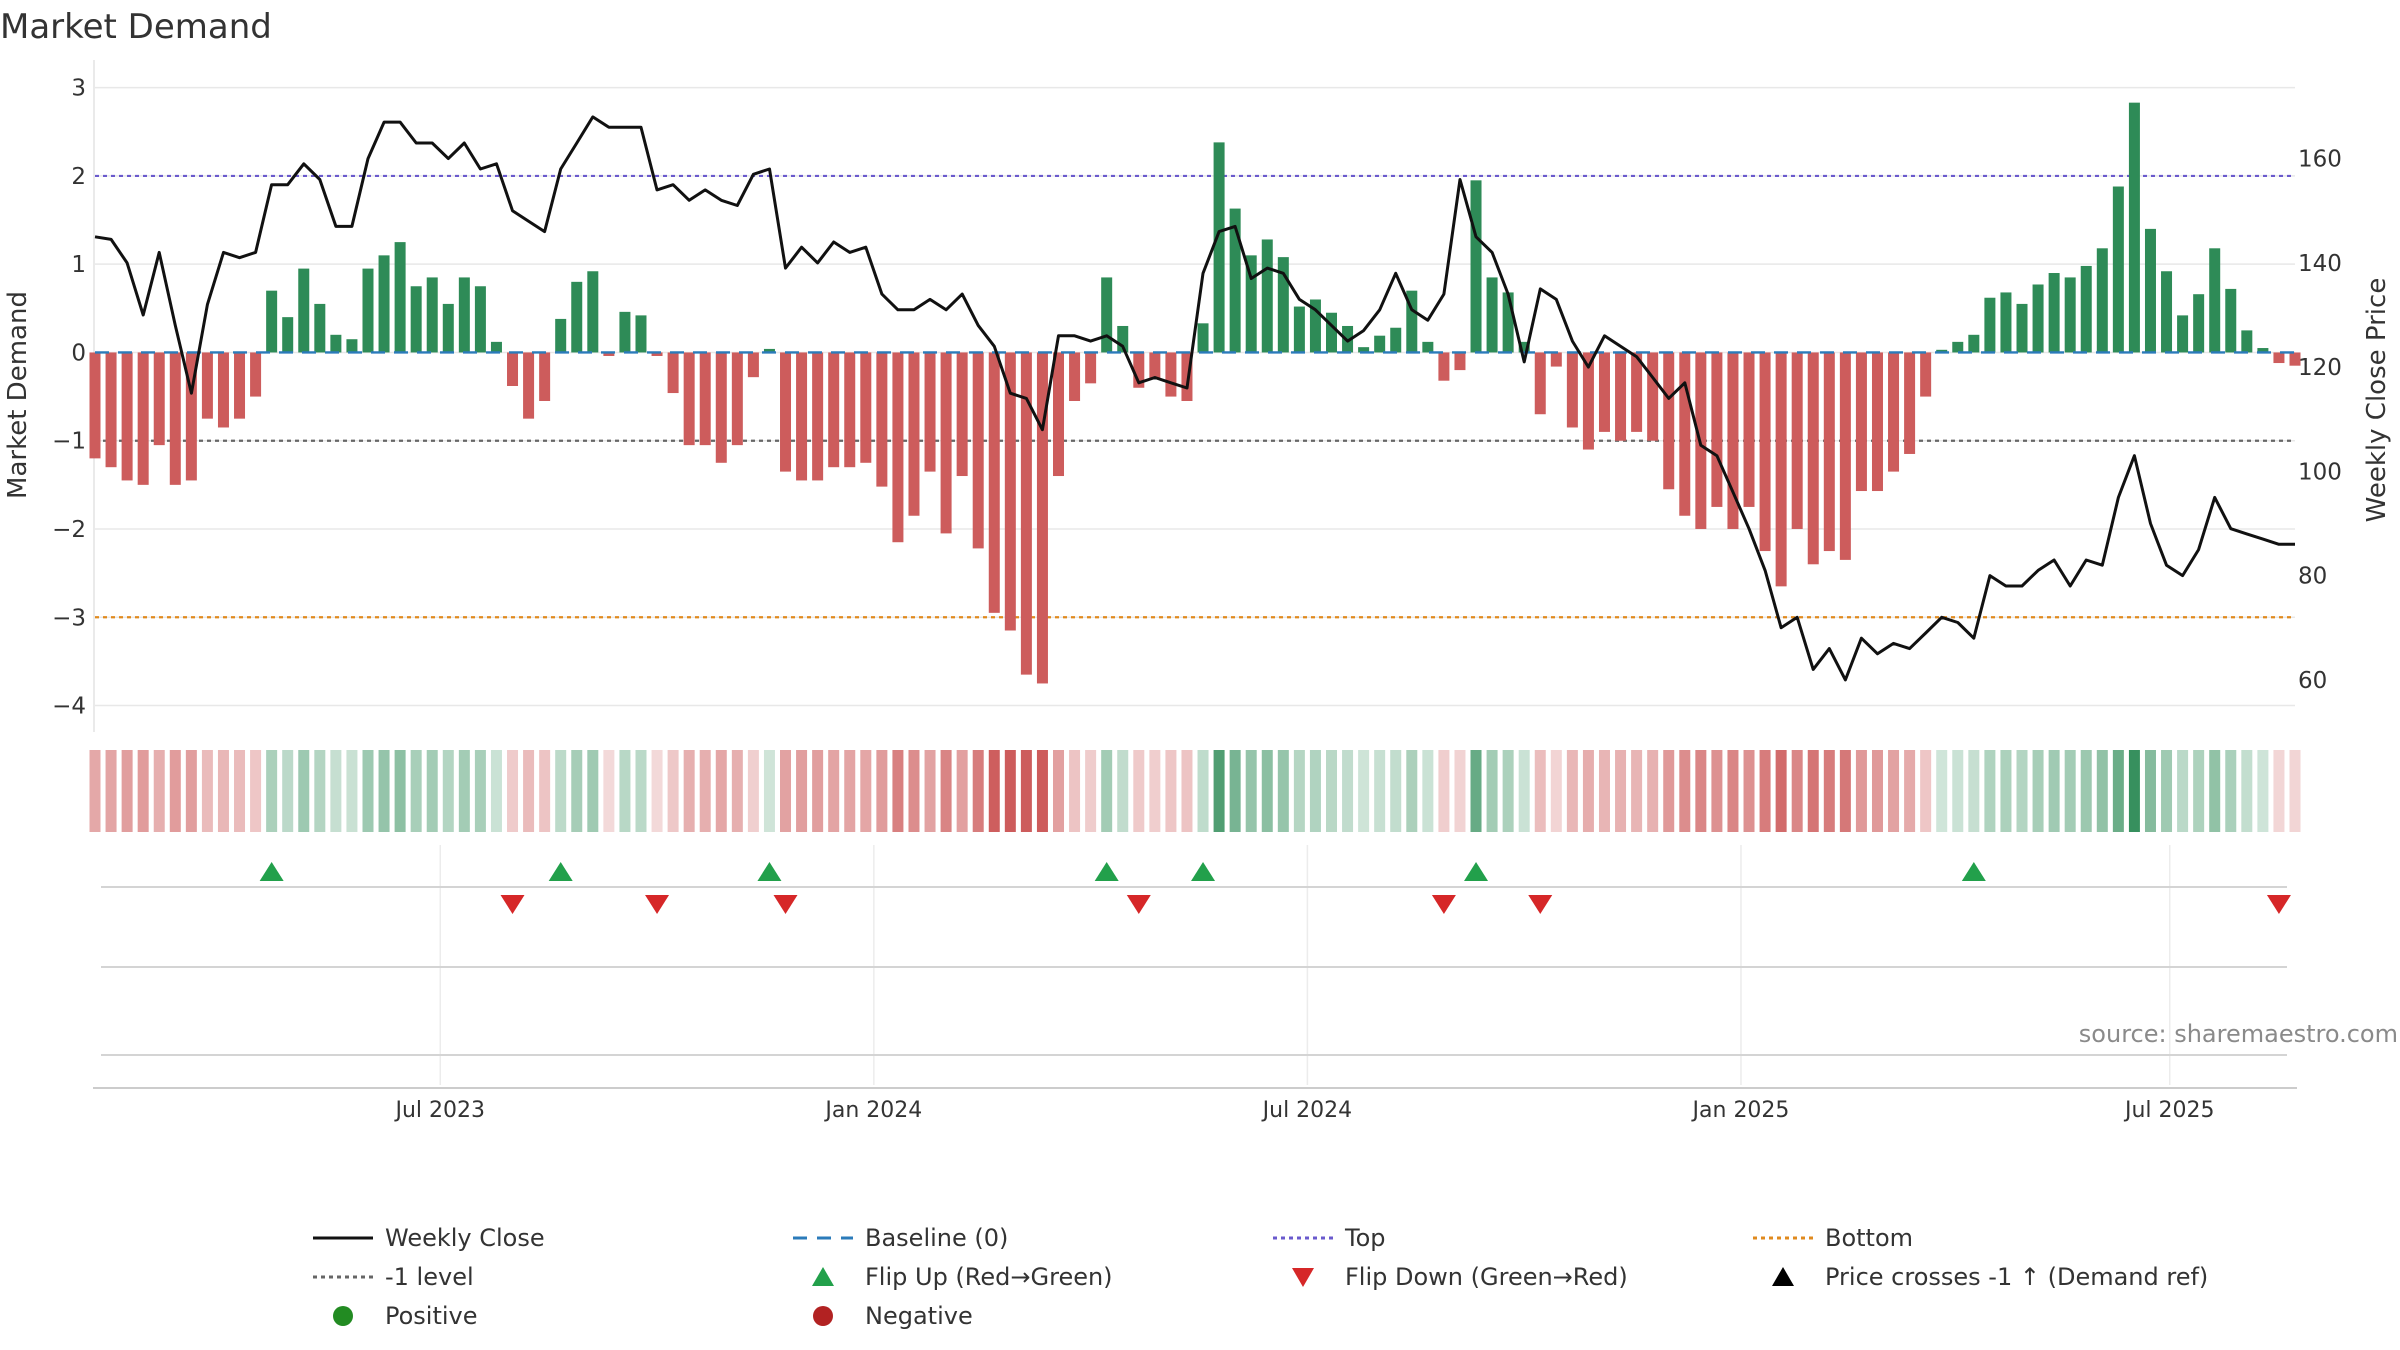 Image resolution: width=2400 pixels, height=1350 pixels. Describe the element at coordinates (2320, 160) in the screenshot. I see `right-tick-label: 160` at that location.